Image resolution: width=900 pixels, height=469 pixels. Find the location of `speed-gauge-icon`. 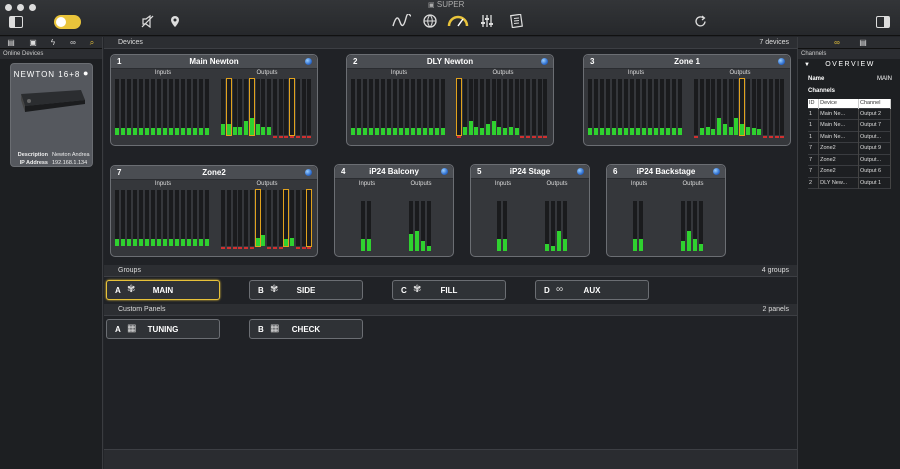

speed-gauge-icon is located at coordinates (458, 22).